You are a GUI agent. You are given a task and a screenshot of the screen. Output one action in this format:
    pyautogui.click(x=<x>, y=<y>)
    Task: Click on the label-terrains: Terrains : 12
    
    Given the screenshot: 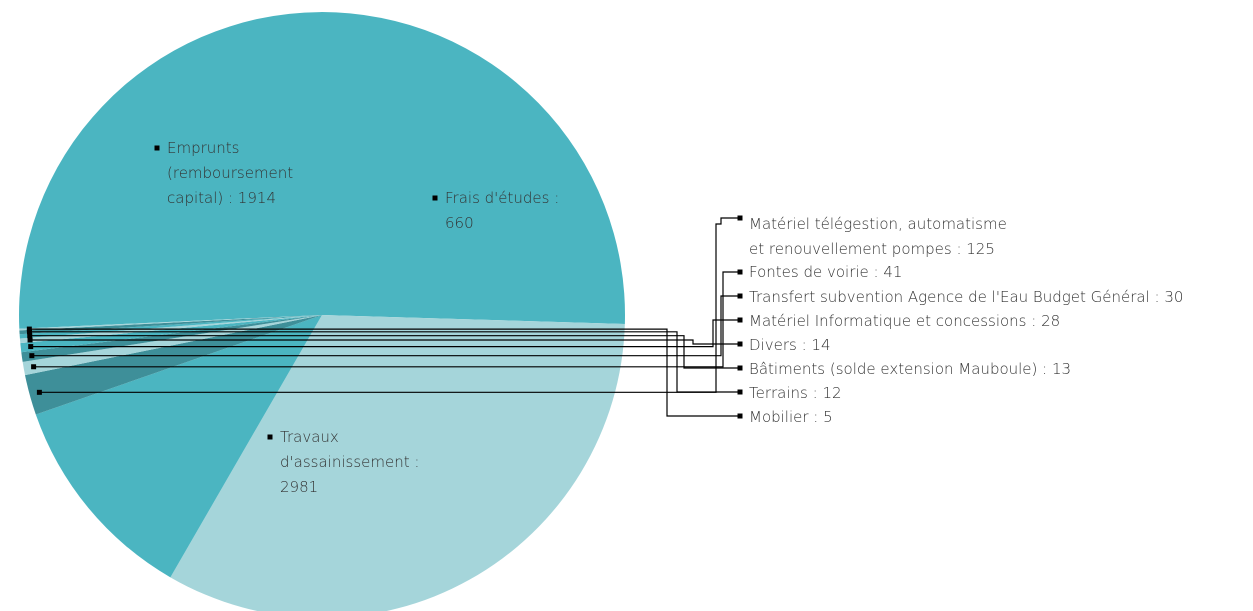 What is the action you would take?
    pyautogui.click(x=795, y=393)
    